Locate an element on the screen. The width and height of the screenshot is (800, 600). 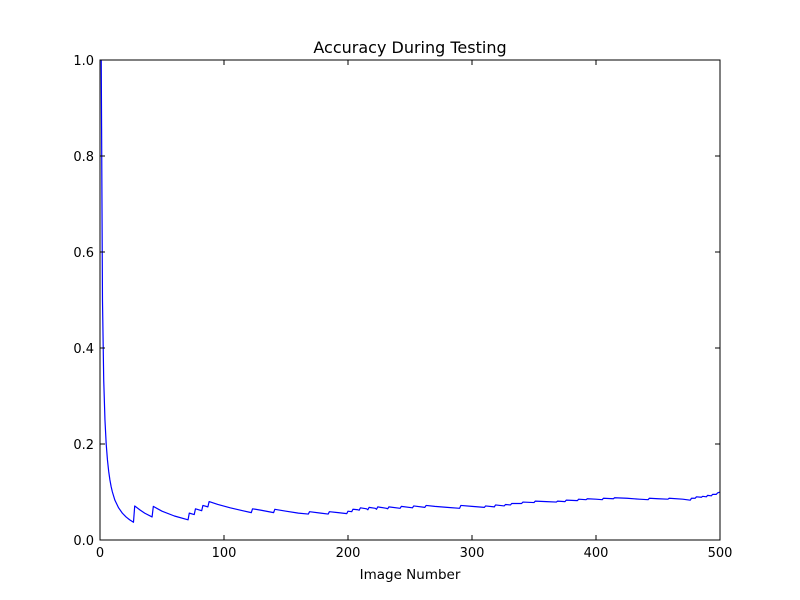
x-tick-label: 100 is located at coordinates (224, 553).